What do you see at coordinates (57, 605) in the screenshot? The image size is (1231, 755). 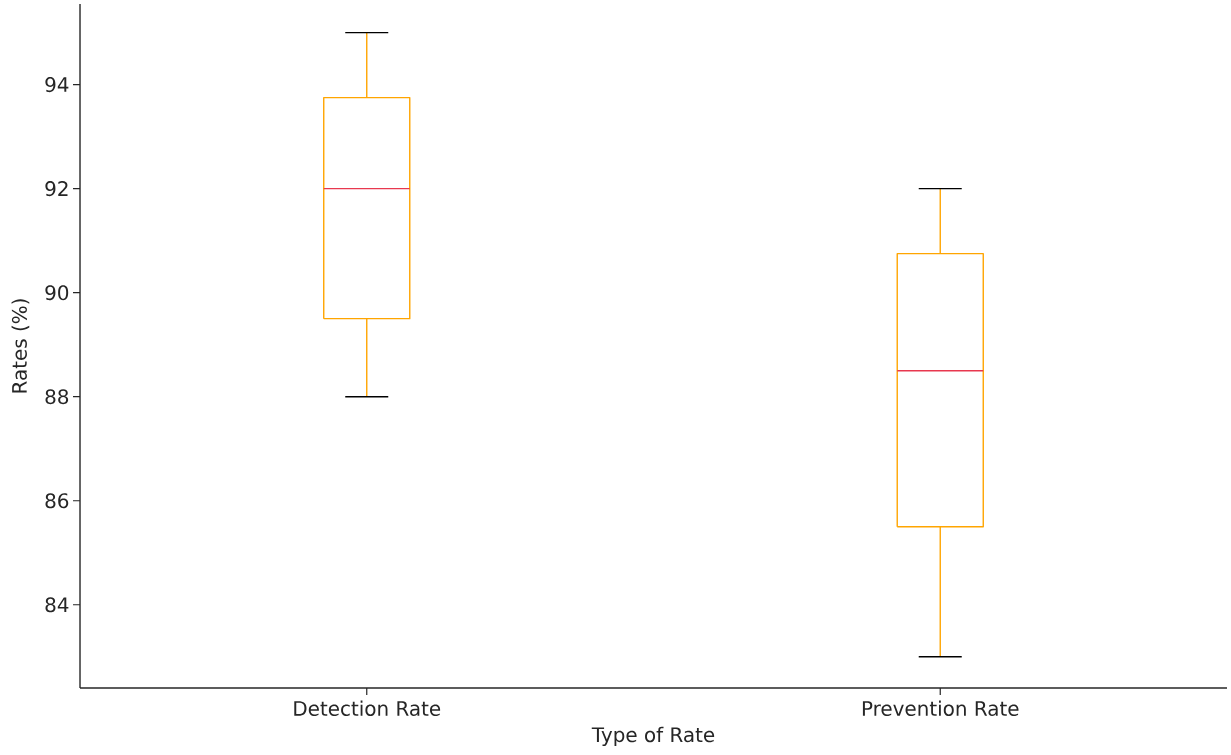 I see `y-tick-label: 84` at bounding box center [57, 605].